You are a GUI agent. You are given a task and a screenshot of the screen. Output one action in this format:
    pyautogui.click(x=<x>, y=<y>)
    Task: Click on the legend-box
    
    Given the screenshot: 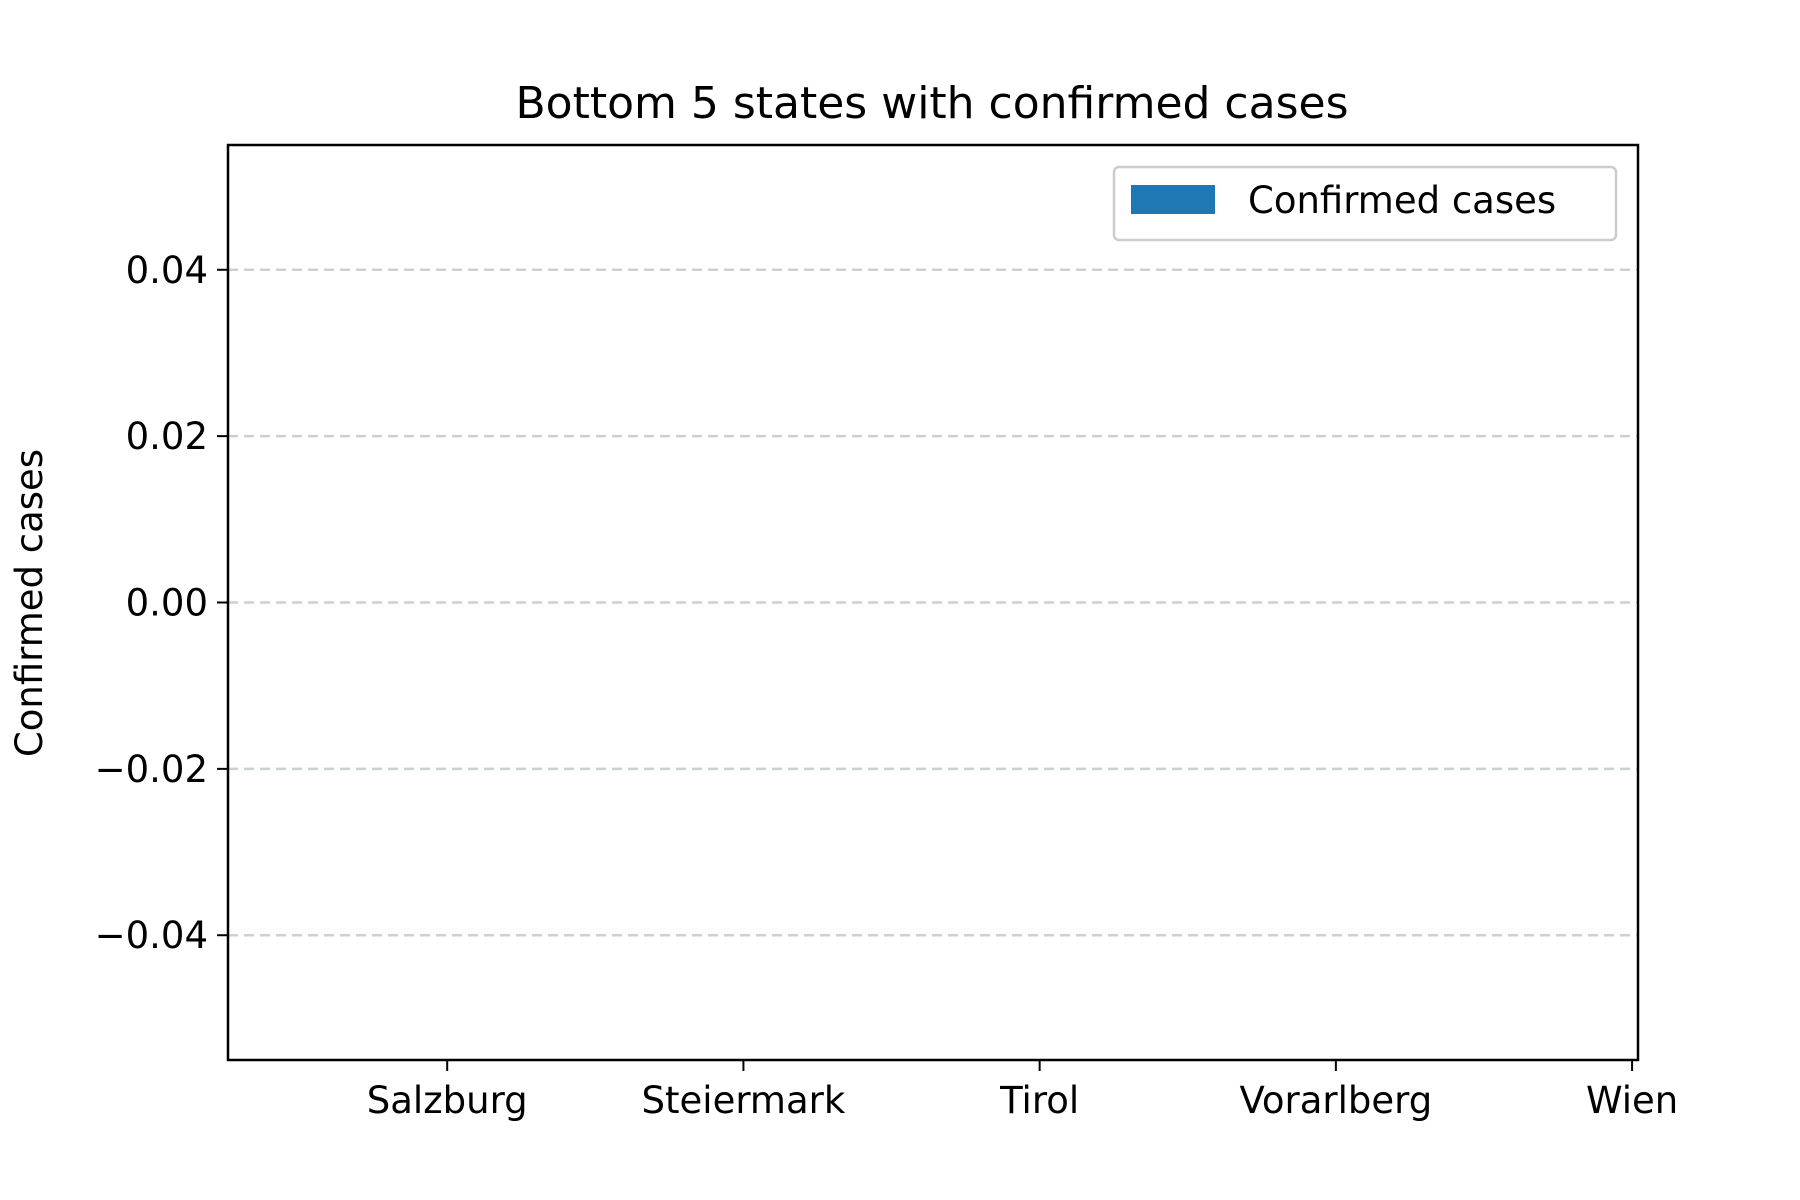 What is the action you would take?
    pyautogui.click(x=1365, y=203)
    